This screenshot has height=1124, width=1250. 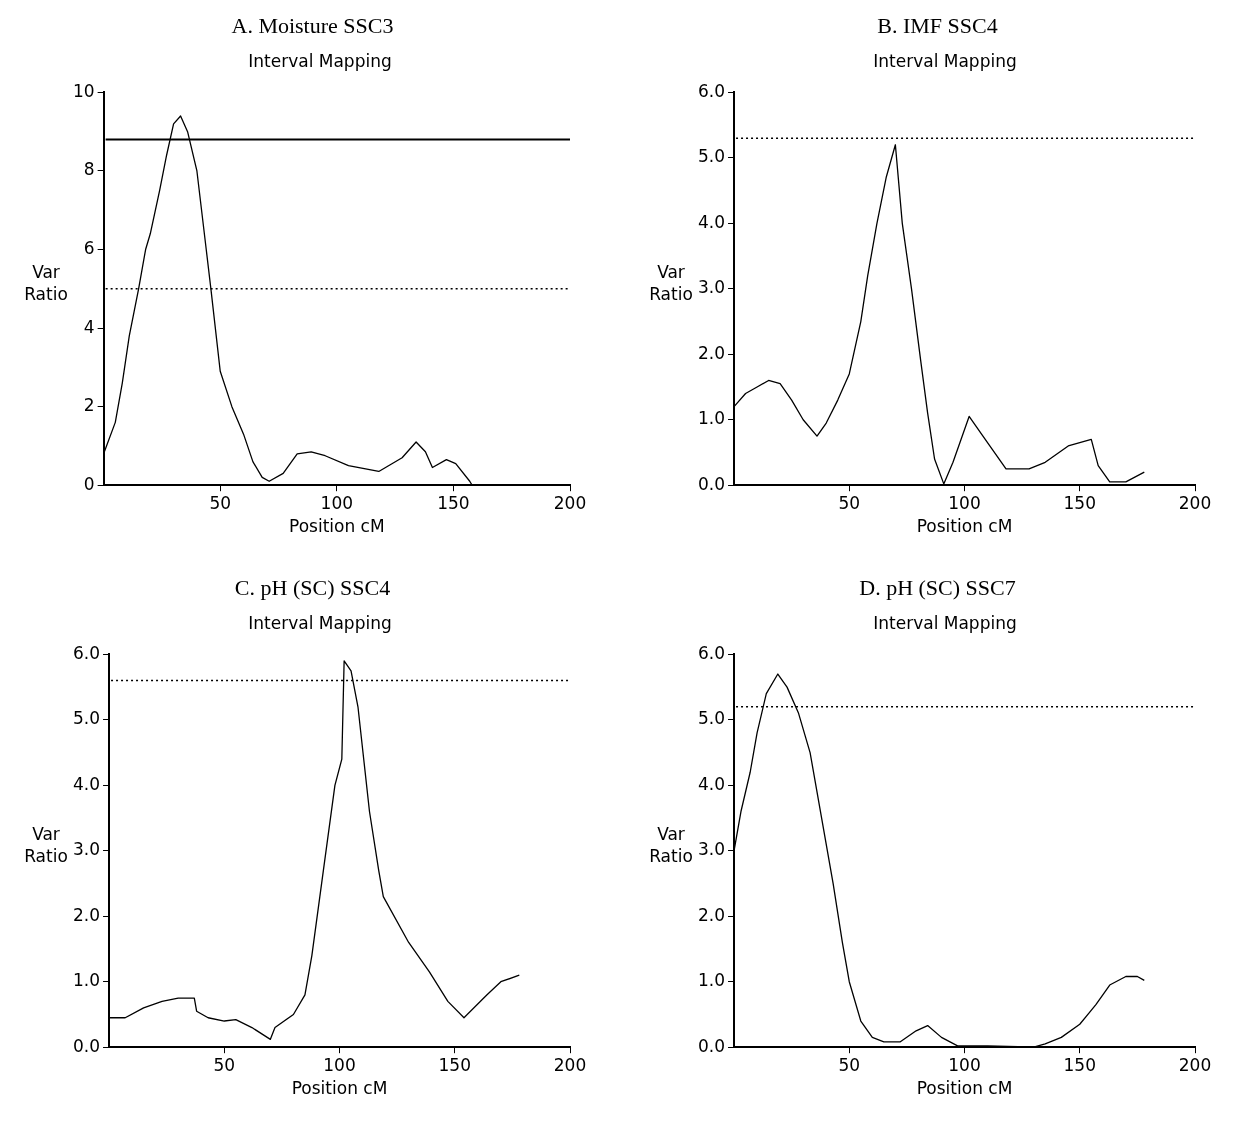 What do you see at coordinates (89, 247) in the screenshot?
I see `y-tick-label: 6` at bounding box center [89, 247].